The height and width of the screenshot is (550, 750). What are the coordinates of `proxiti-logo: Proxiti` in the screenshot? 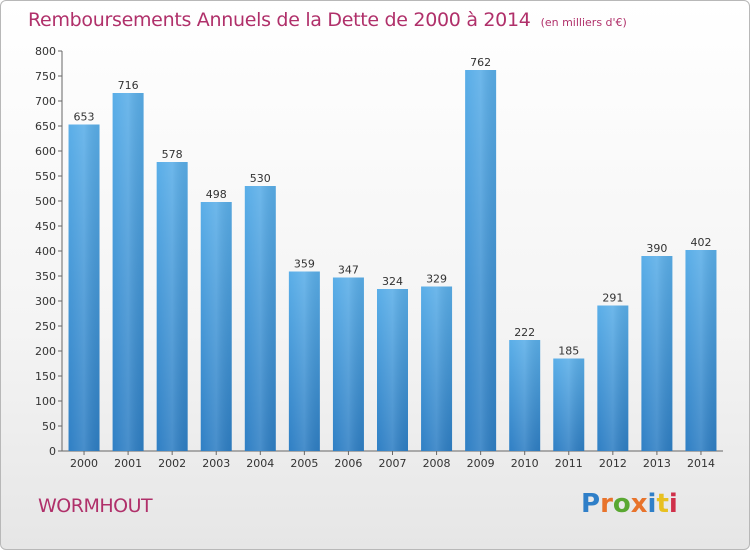 It's located at (629, 504).